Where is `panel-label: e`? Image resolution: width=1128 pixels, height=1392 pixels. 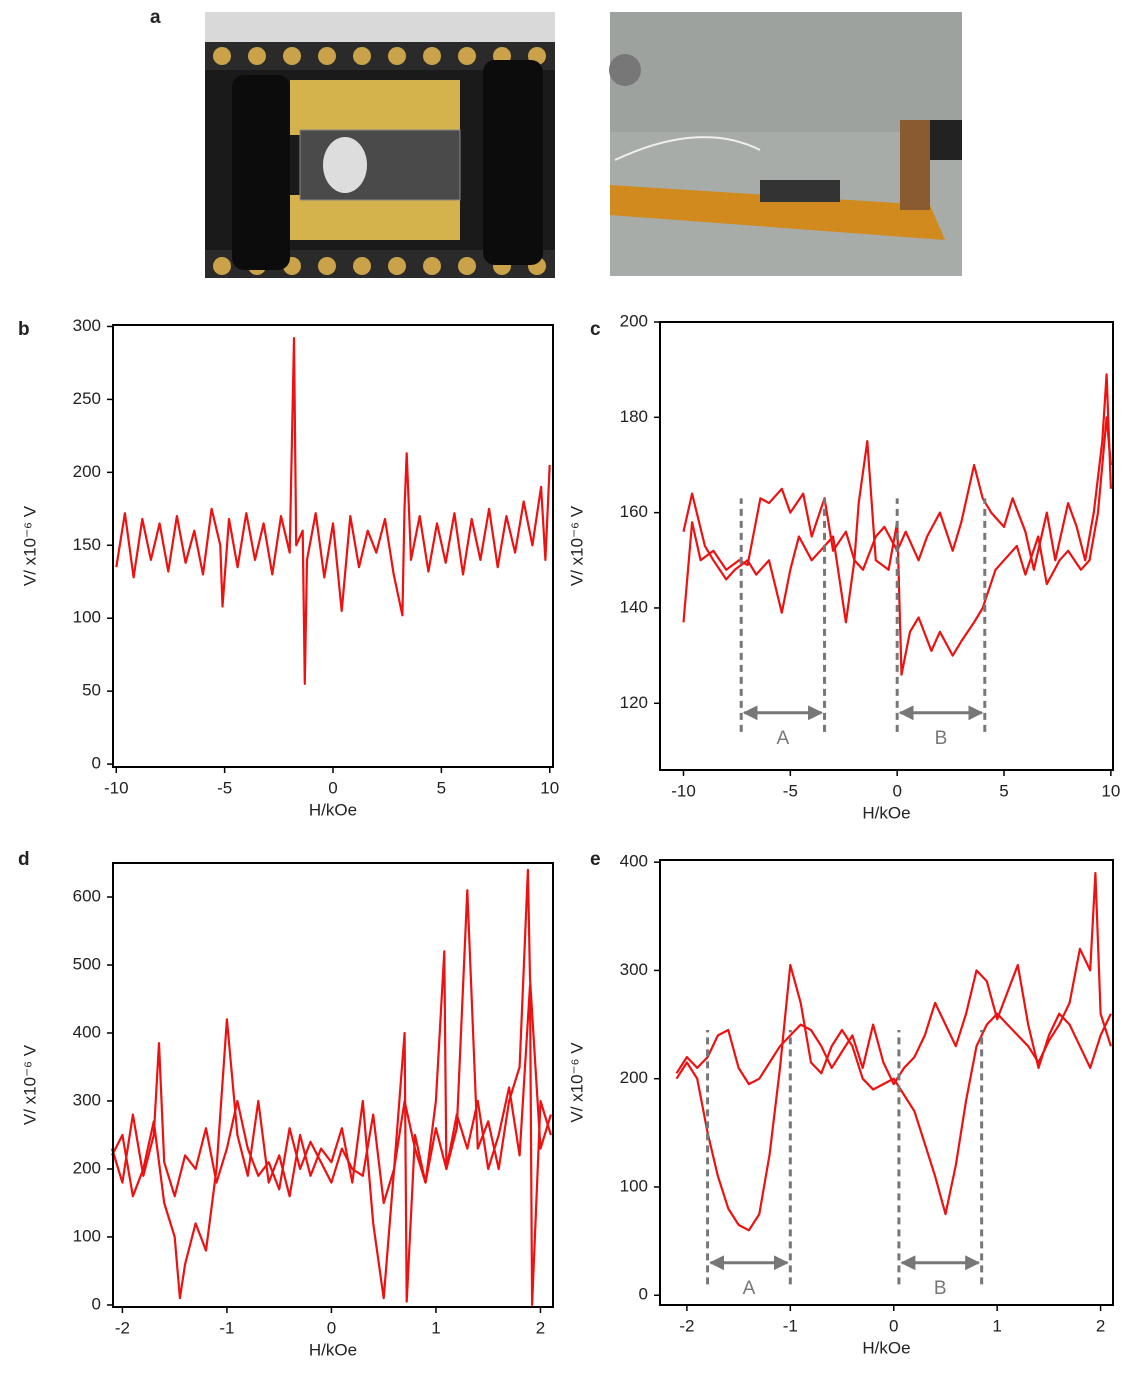 panel-label: e is located at coordinates (595, 859).